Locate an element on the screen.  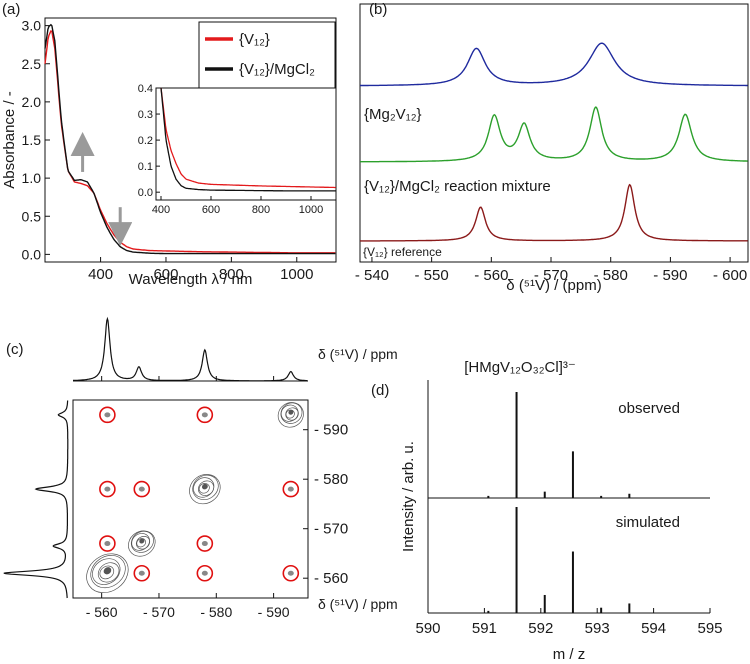
y-tick-label-c: - 590 is located at coordinates (331, 430).